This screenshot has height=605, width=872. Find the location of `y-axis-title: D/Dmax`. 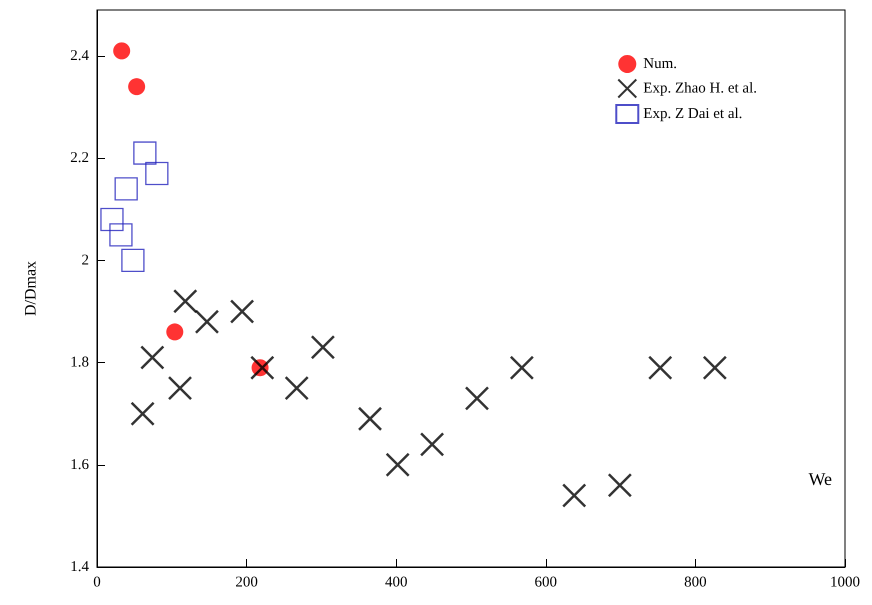

y-axis-title: D/Dmax is located at coordinates (31, 288).